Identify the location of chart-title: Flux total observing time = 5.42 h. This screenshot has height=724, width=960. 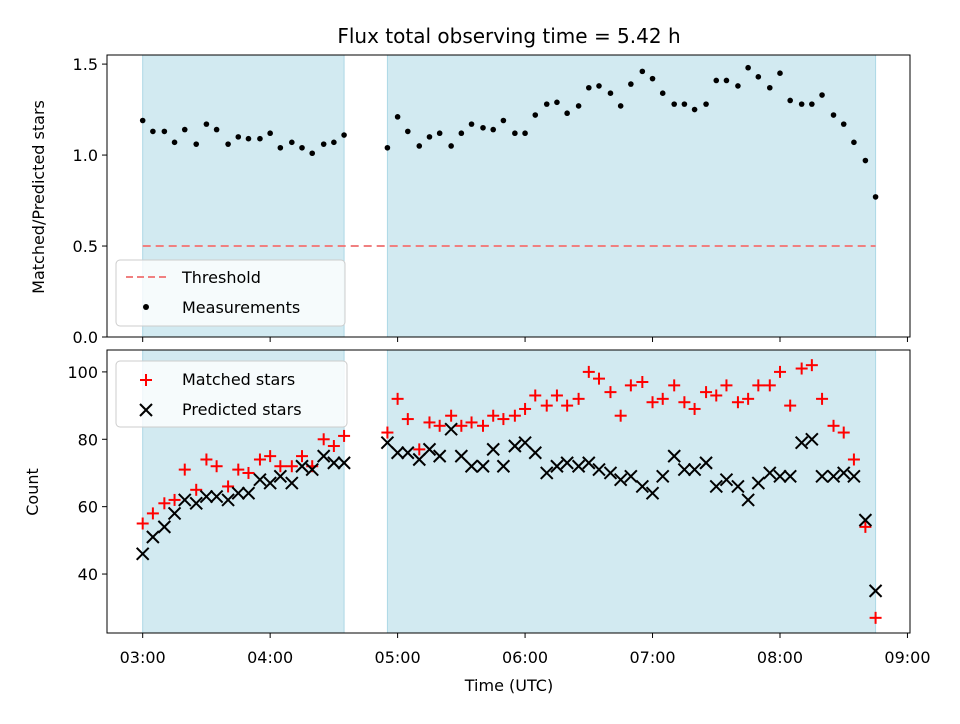
(508, 36).